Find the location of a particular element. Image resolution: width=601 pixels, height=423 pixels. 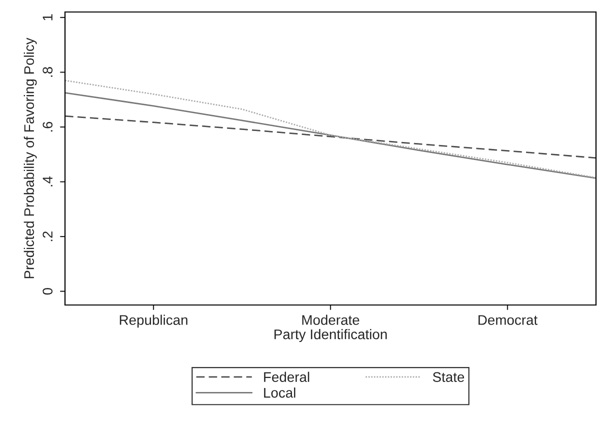

y-tick-label: .2 is located at coordinates (47, 236).